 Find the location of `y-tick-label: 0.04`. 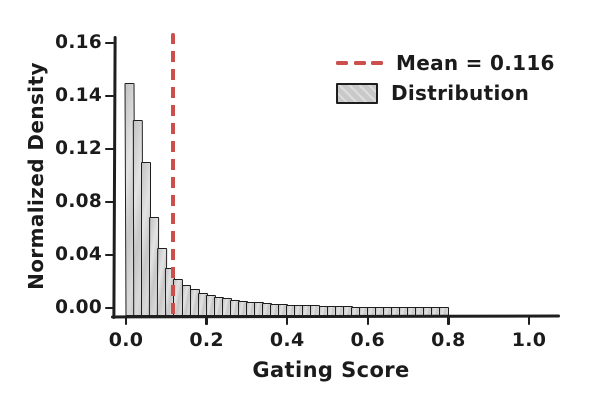

y-tick-label: 0.04 is located at coordinates (78, 254).